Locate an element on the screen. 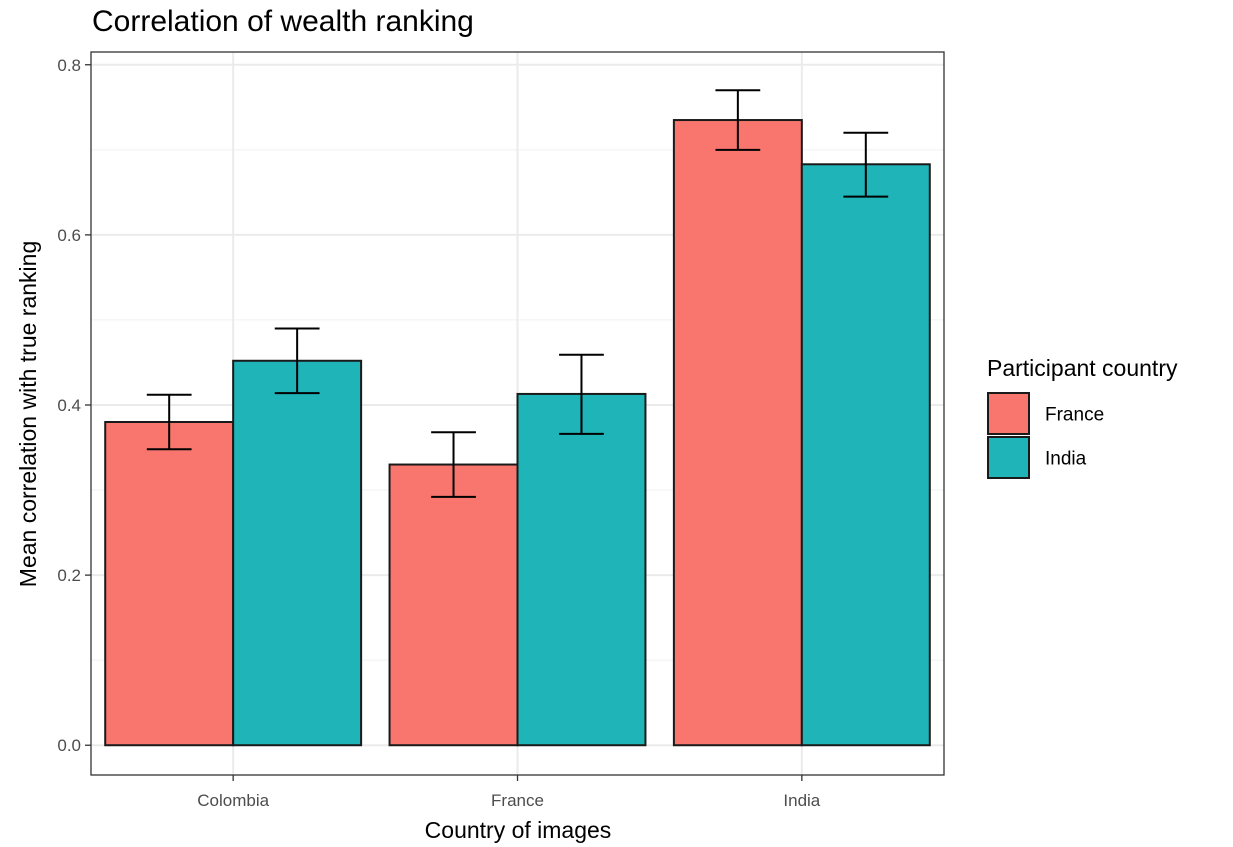 This screenshot has width=1233, height=847. y-tick-label: 0.6 is located at coordinates (69, 235).